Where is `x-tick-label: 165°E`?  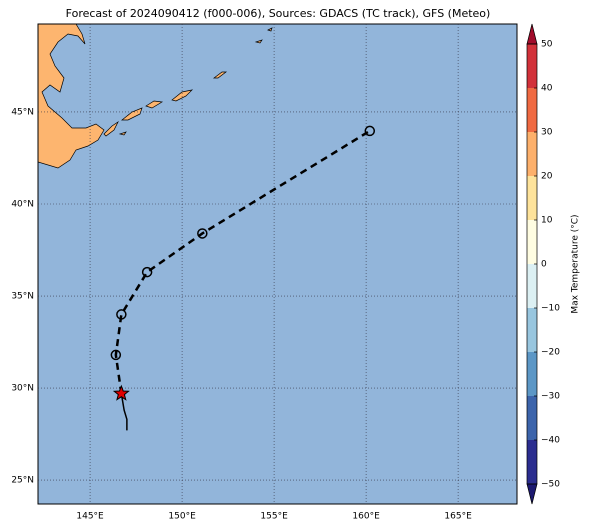 x-tick-label: 165°E is located at coordinates (458, 517).